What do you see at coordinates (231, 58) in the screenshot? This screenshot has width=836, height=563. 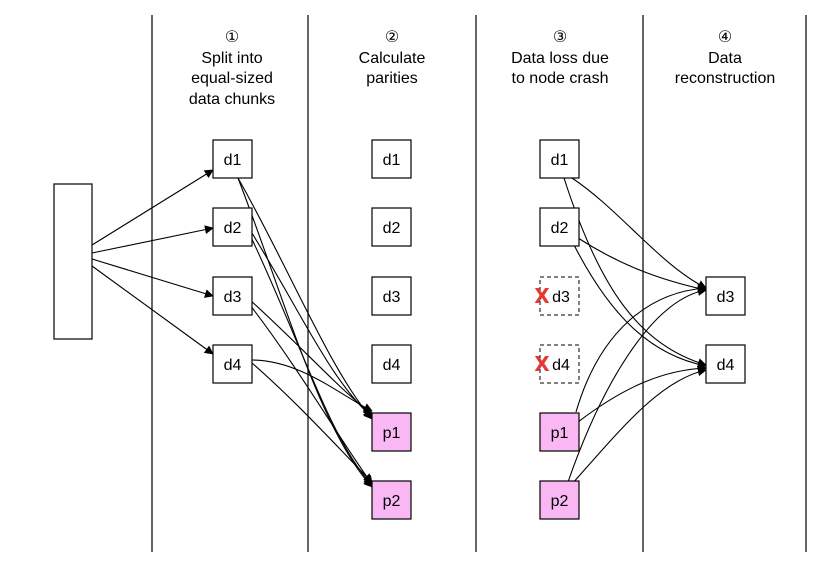 I see `header-step-1-line: Split into` at bounding box center [231, 58].